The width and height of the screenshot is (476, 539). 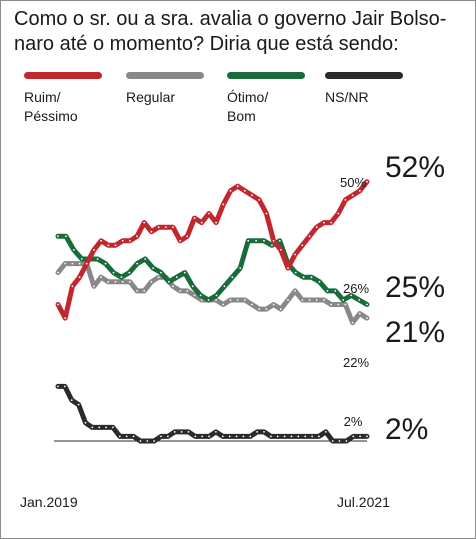 I want to click on big-label-ruim-pessimo: 52%, so click(x=415, y=167).